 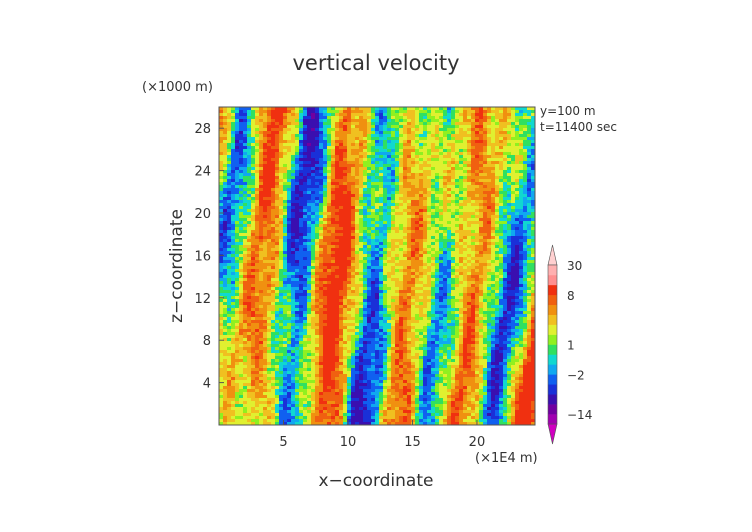 I want to click on y-axis-label: z−coordinate, so click(x=177, y=266).